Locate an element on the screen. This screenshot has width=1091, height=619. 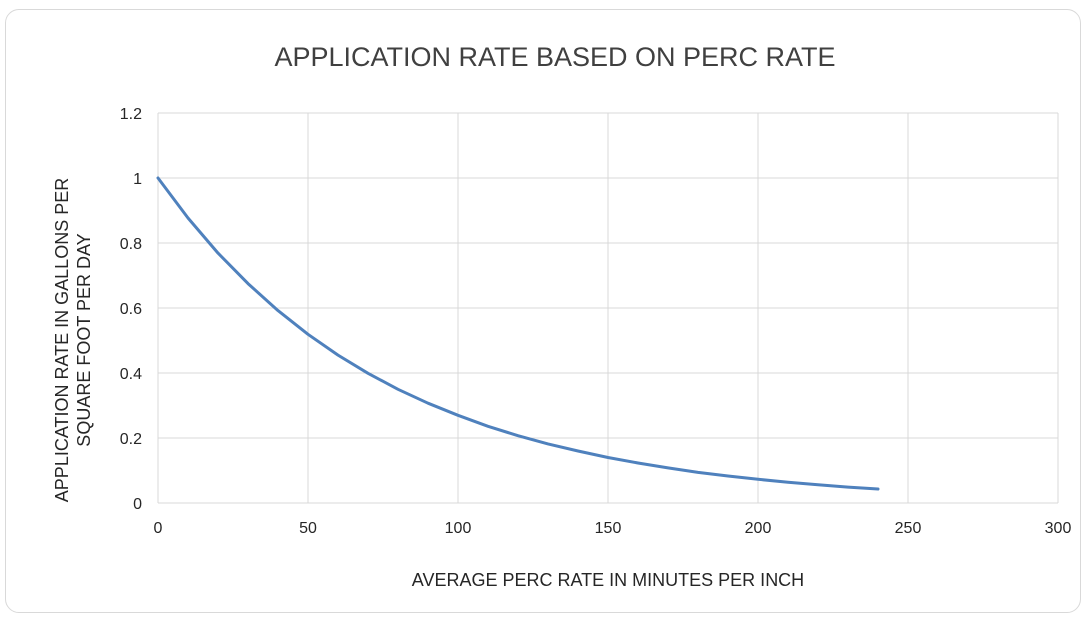
x-tick-label: 150 is located at coordinates (608, 528).